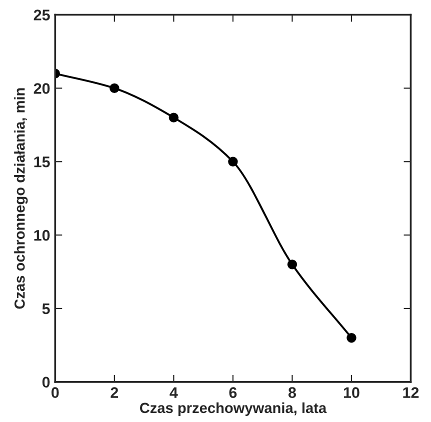 Image resolution: width=431 pixels, height=422 pixels. Describe the element at coordinates (233, 409) in the screenshot. I see `x-axis-title: Czas przechowywania, lata` at that location.